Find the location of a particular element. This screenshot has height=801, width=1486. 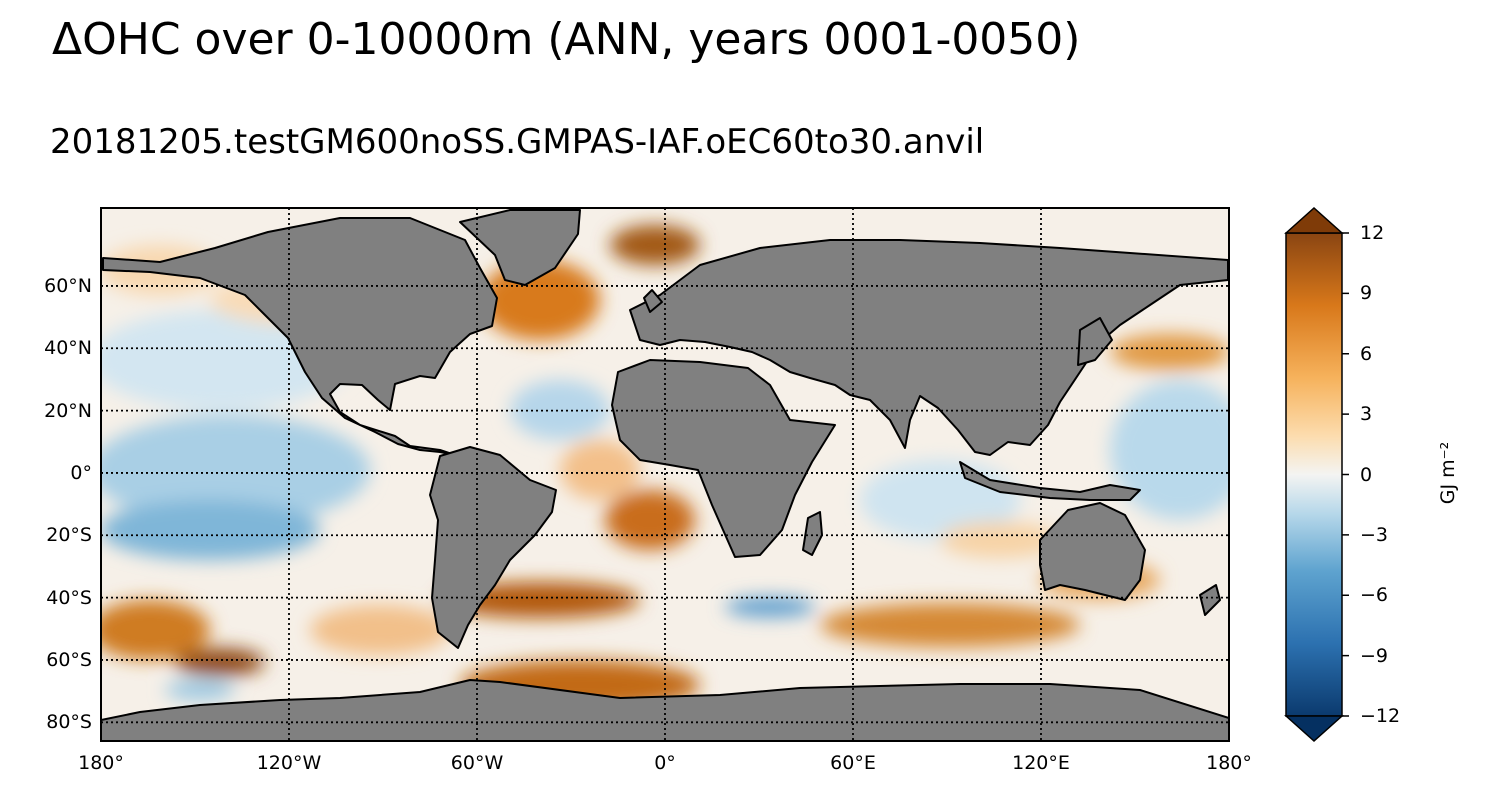

land-eurasia is located at coordinates (929, 347).